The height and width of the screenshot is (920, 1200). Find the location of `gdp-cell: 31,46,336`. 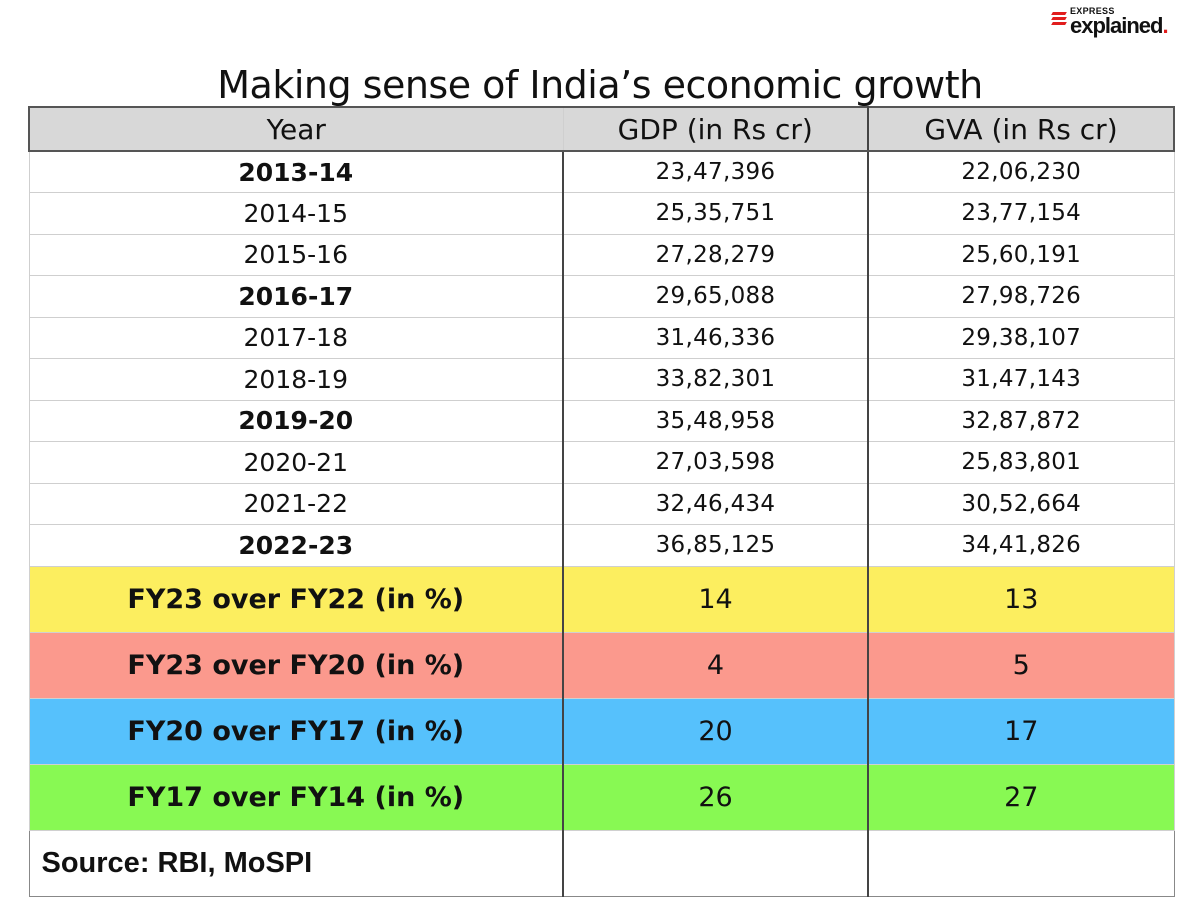

gdp-cell: 31,46,336 is located at coordinates (715, 337).